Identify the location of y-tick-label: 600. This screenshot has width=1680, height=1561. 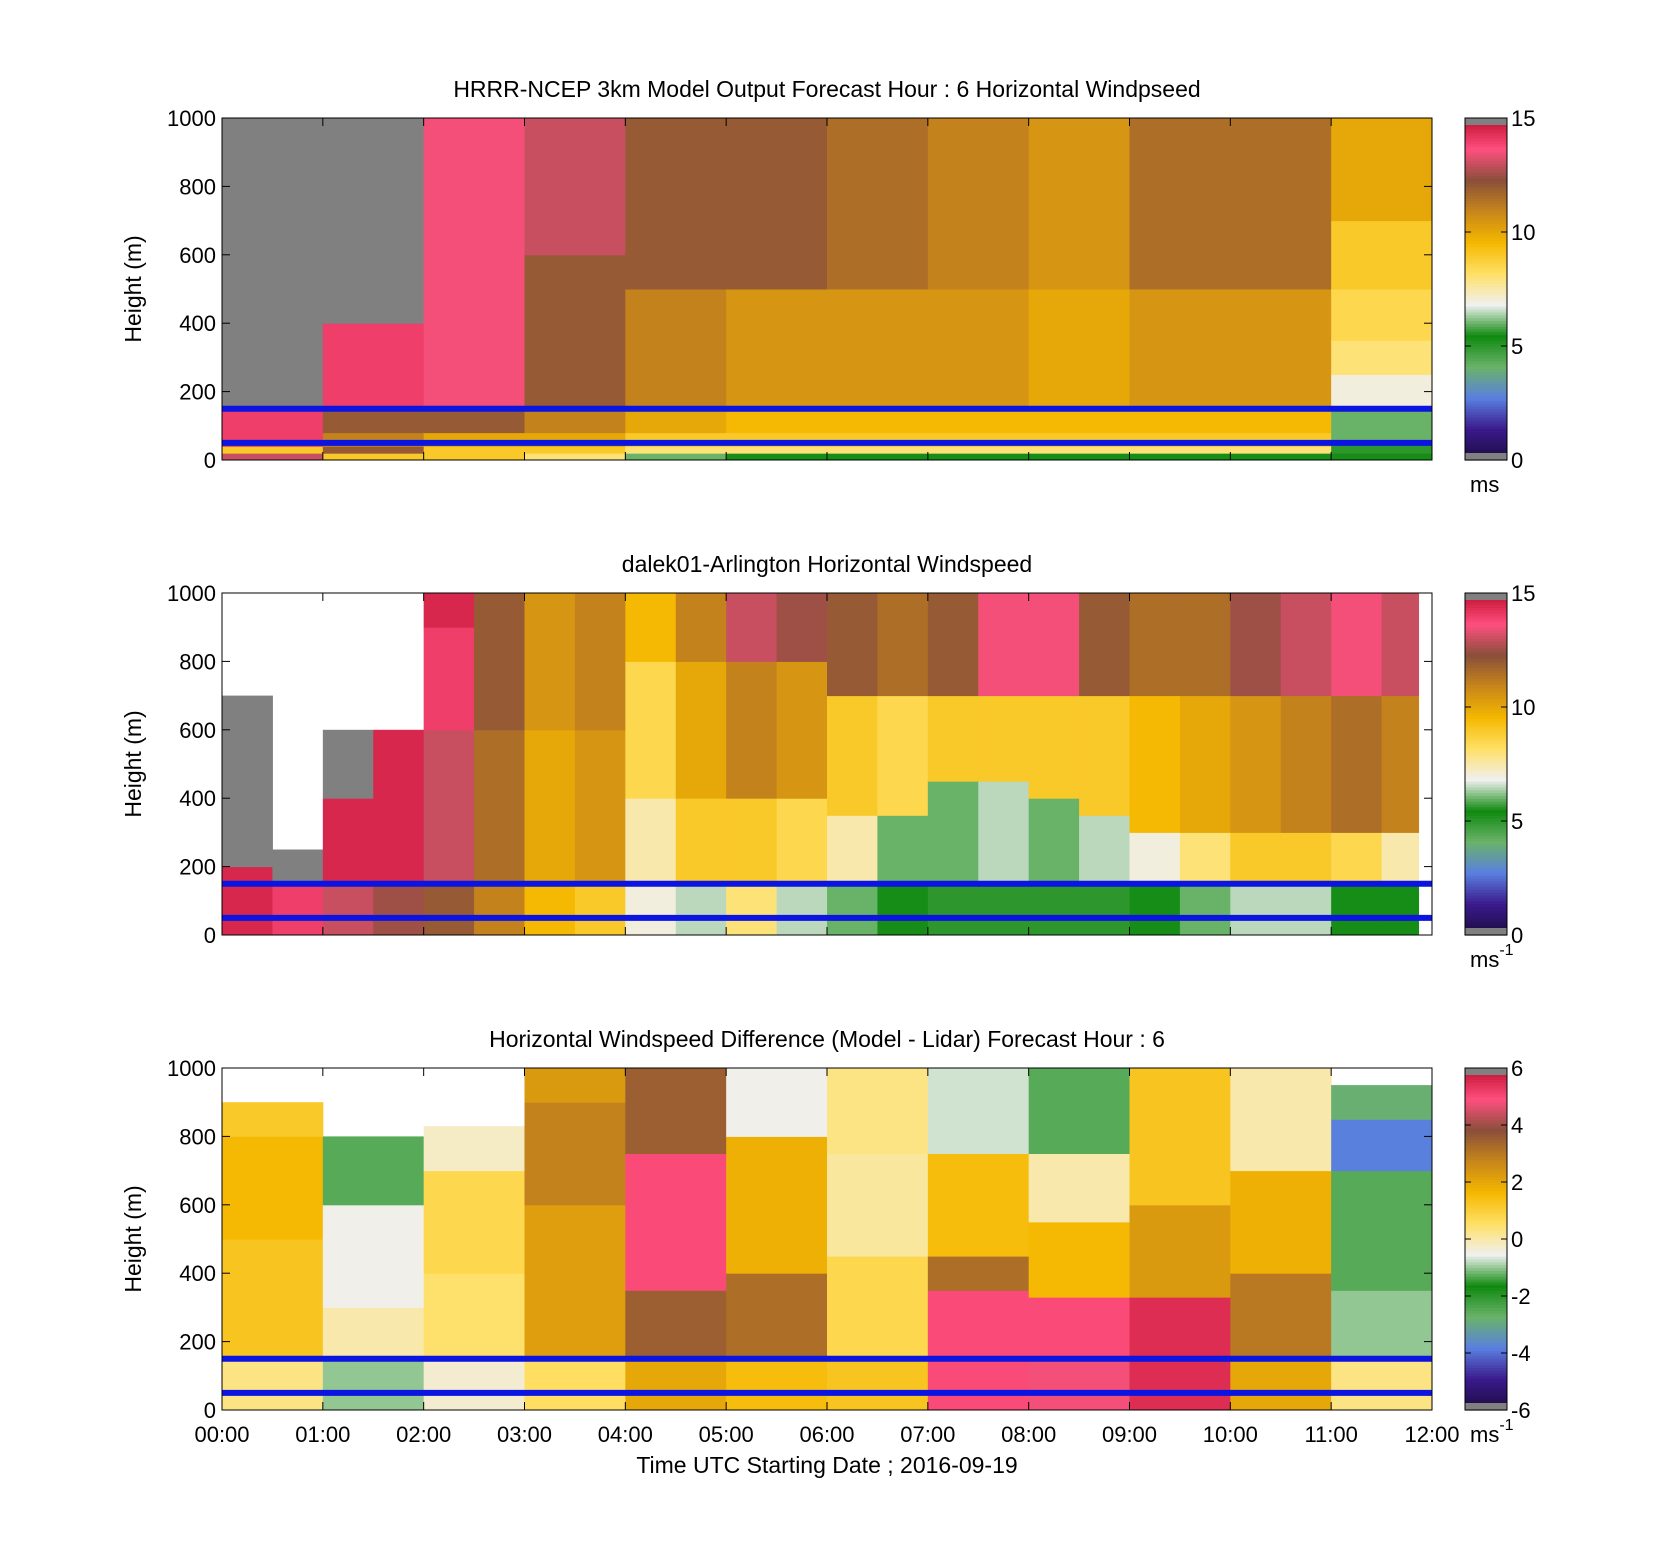
(197, 255).